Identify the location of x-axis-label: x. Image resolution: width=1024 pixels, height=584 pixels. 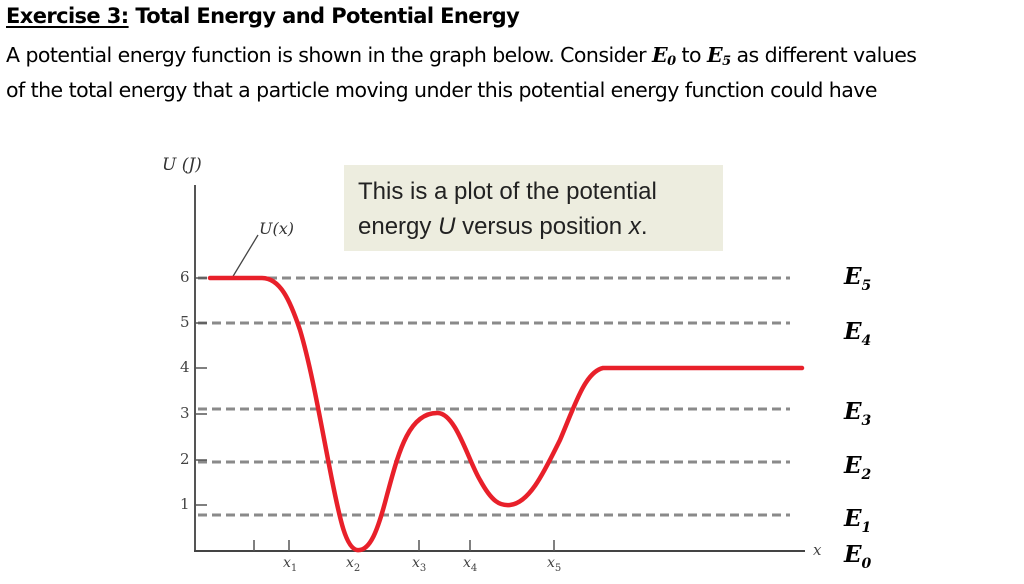
(817, 550).